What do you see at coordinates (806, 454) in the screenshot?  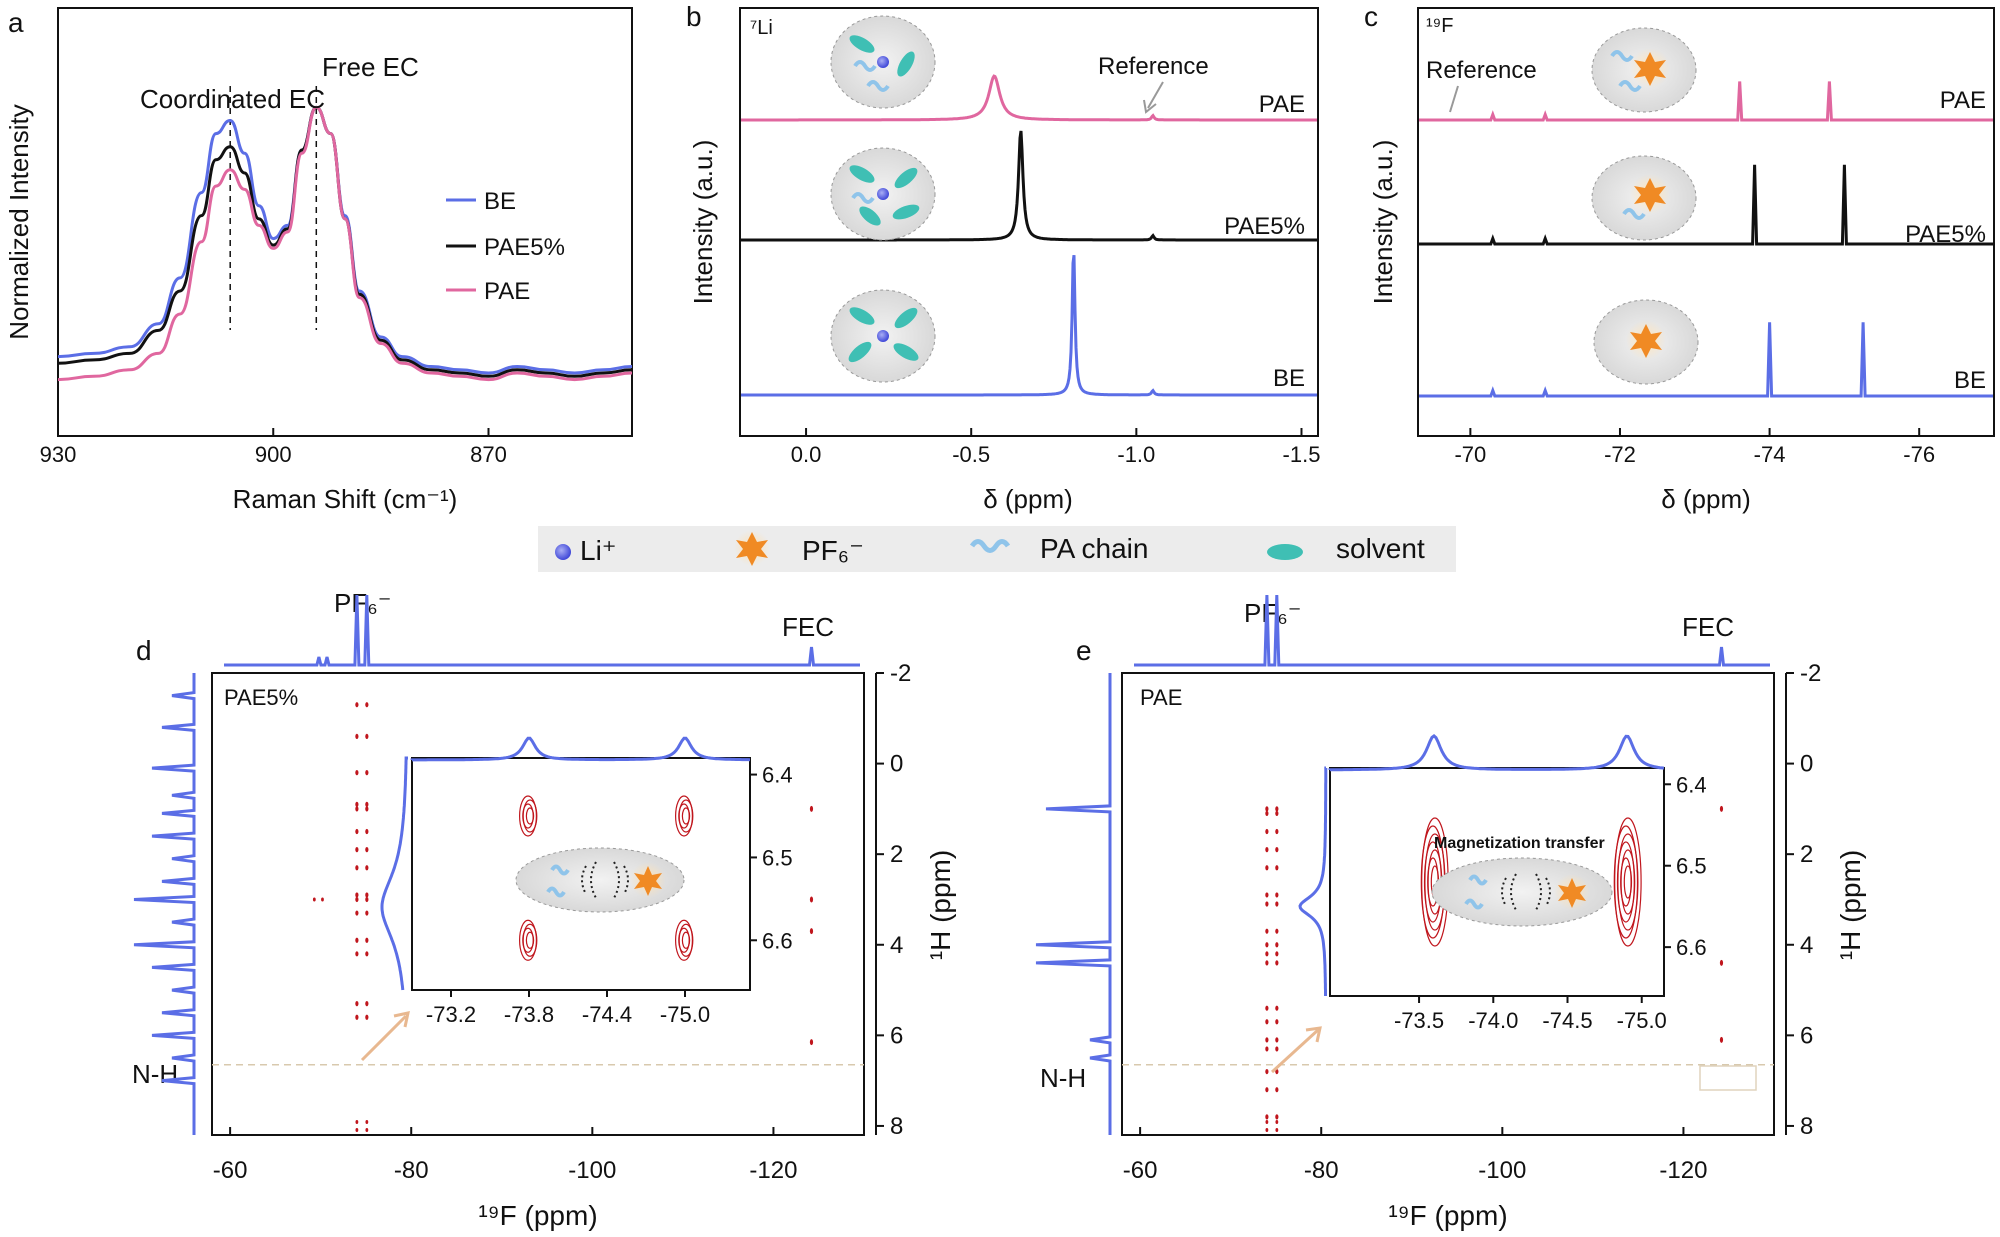 I see `x-tick-label-b: 0.0` at bounding box center [806, 454].